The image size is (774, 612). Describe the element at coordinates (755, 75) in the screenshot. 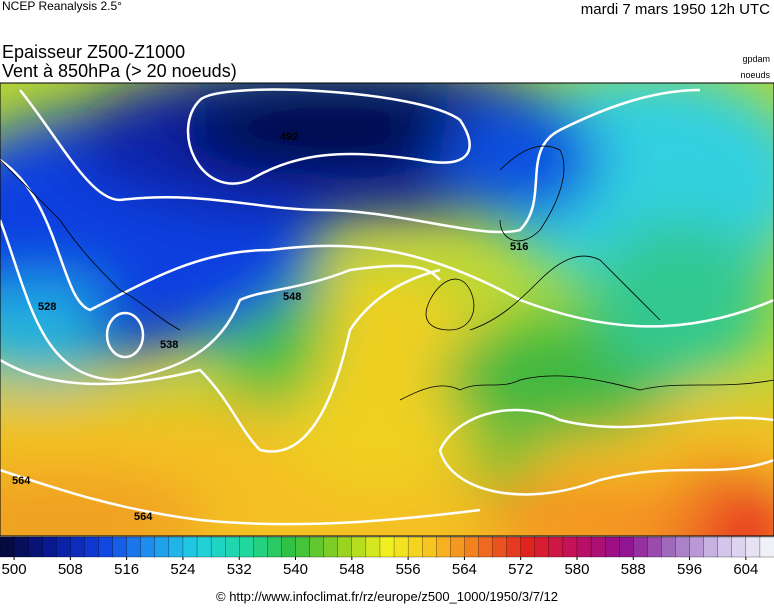

I see `unit-wind: noeuds` at that location.